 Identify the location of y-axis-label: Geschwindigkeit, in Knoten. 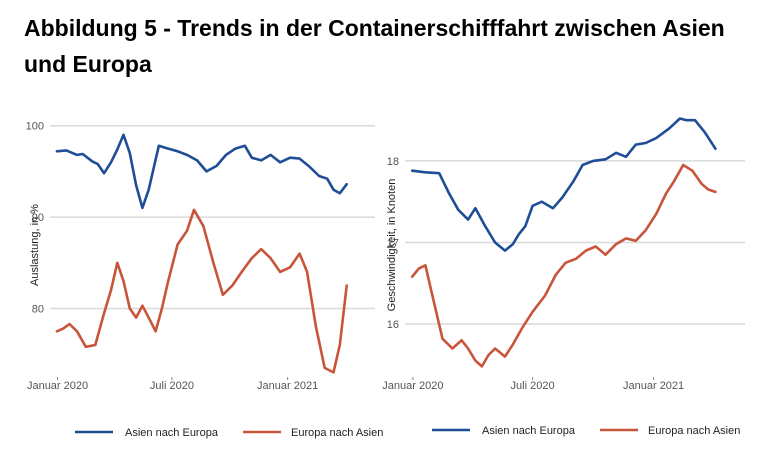
(392, 245).